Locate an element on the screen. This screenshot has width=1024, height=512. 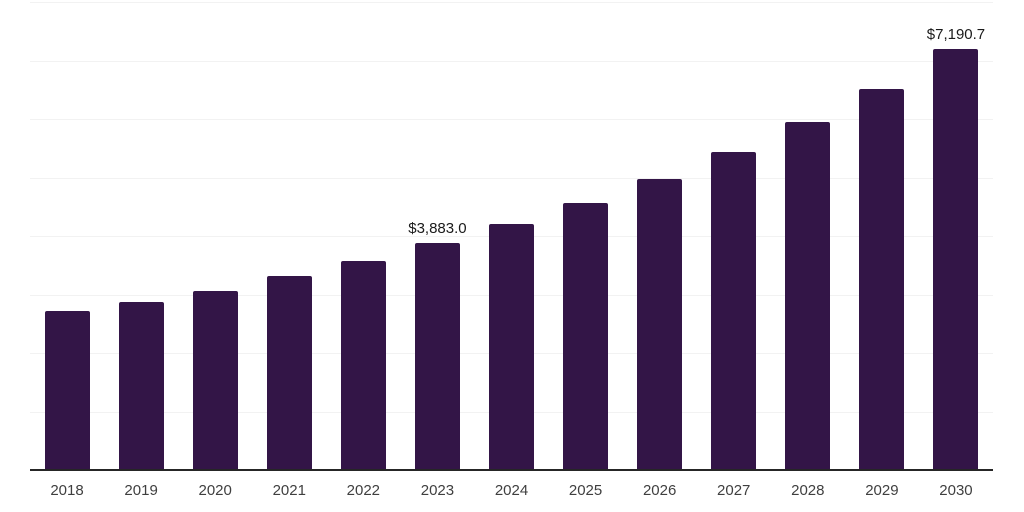
x-axis-tick-label-2029: 2029 is located at coordinates (882, 490).